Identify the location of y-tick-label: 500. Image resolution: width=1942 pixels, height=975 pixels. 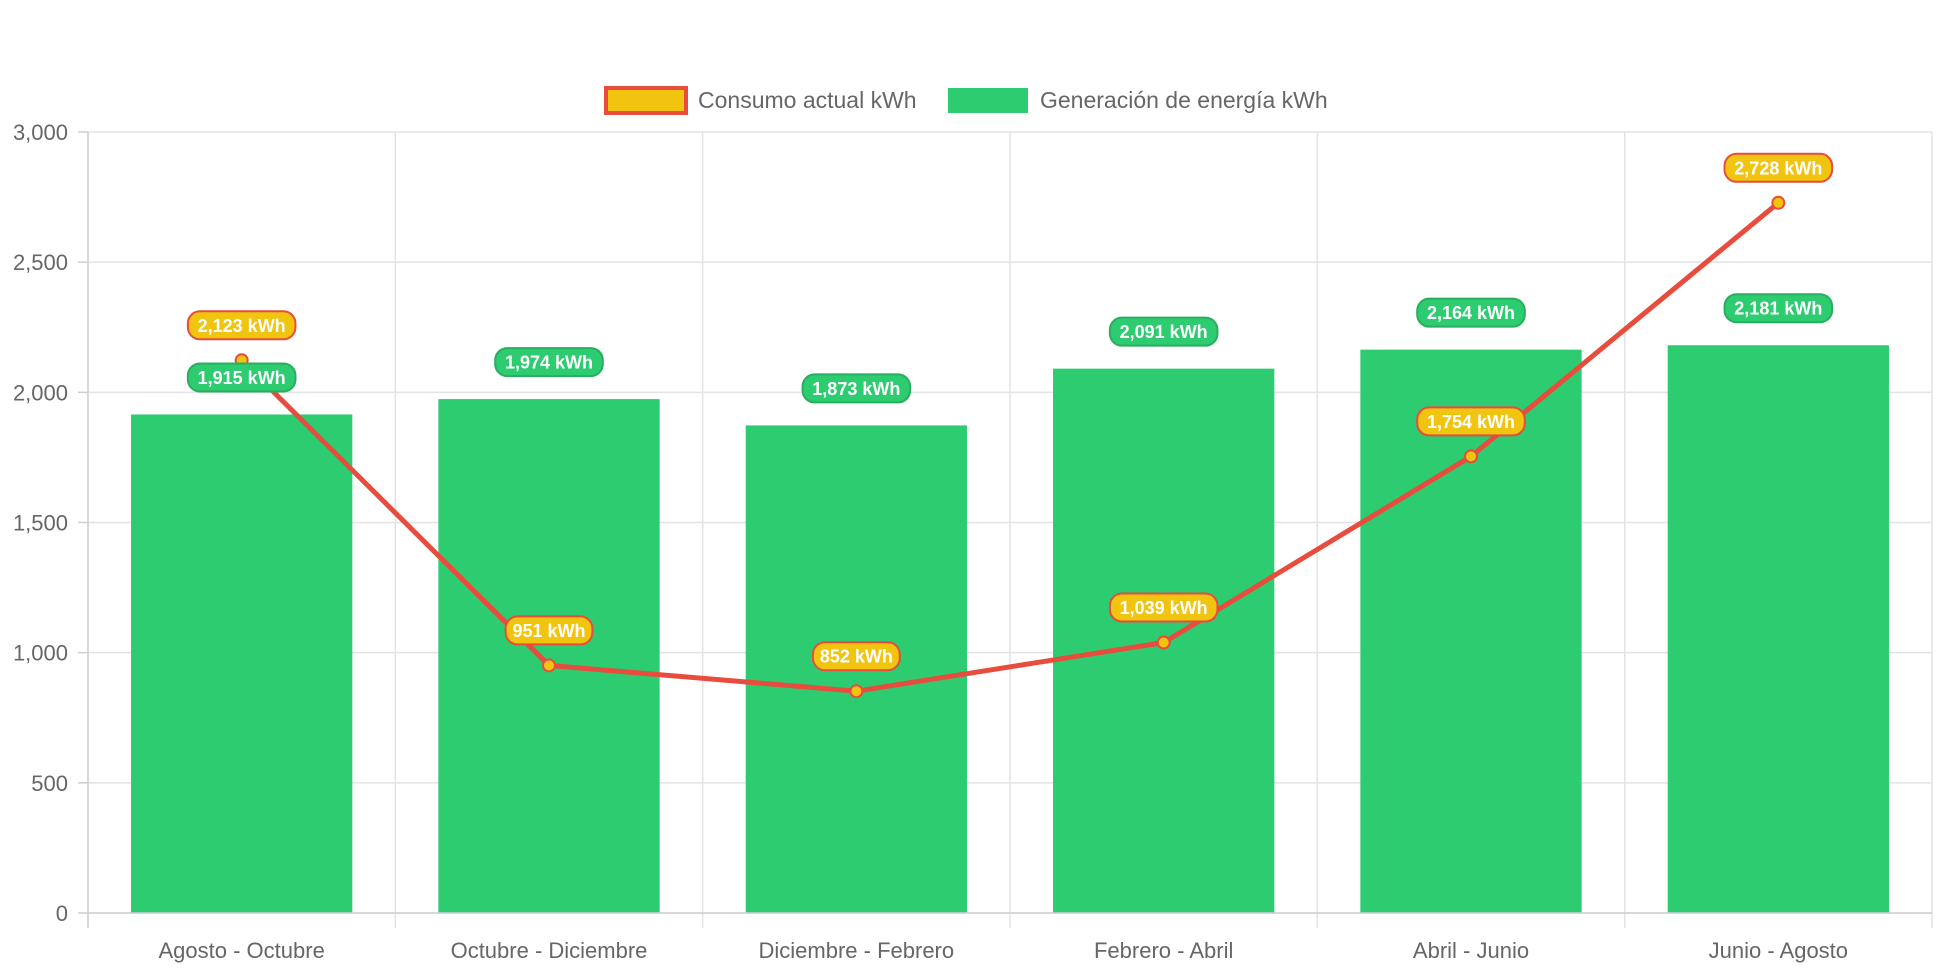
(49, 783).